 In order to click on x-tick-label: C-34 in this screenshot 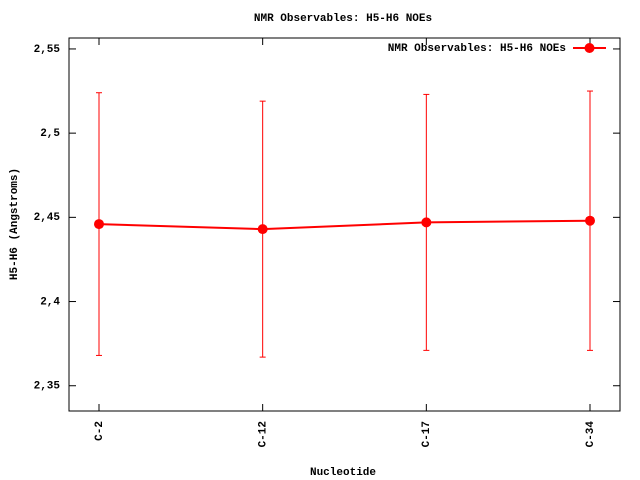, I will do `click(591, 434)`.